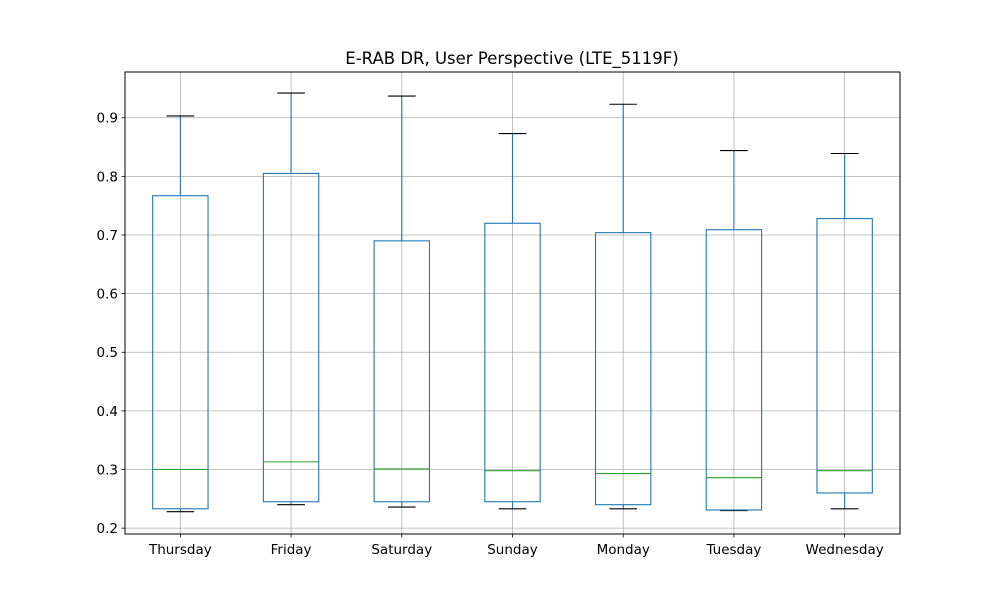  What do you see at coordinates (291, 550) in the screenshot?
I see `x-tick-label: Friday` at bounding box center [291, 550].